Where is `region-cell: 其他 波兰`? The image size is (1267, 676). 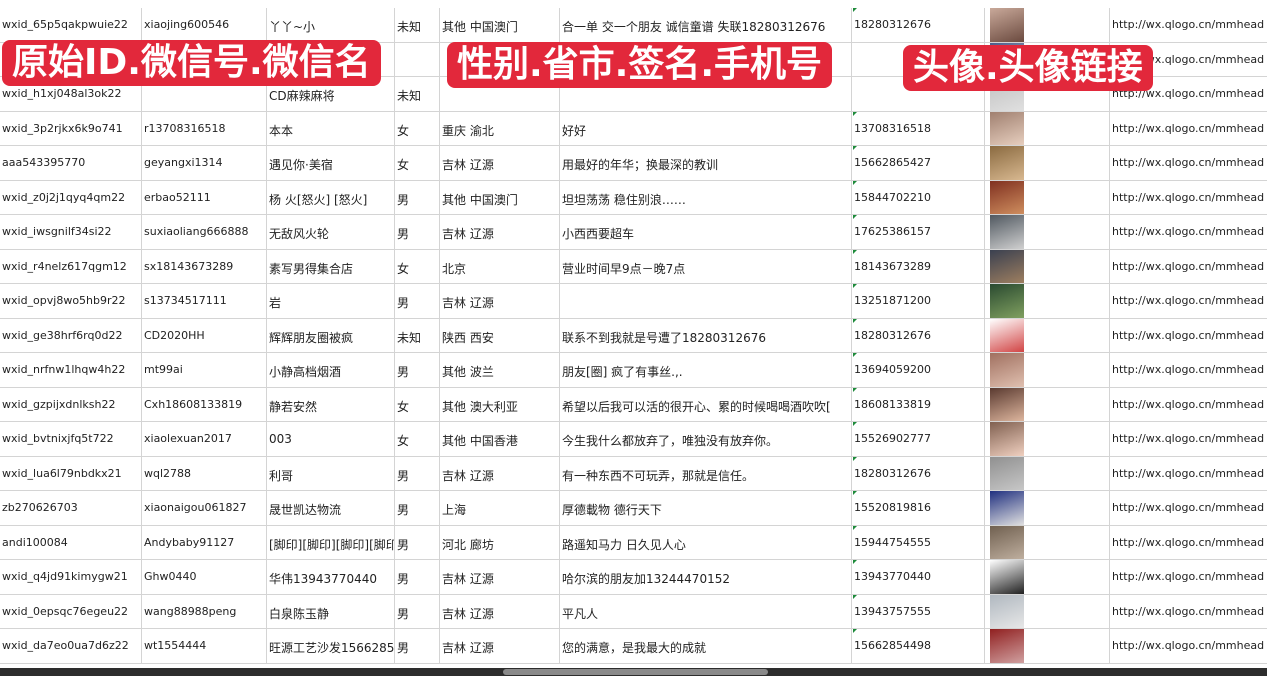 region-cell: 其他 波兰 is located at coordinates (500, 370).